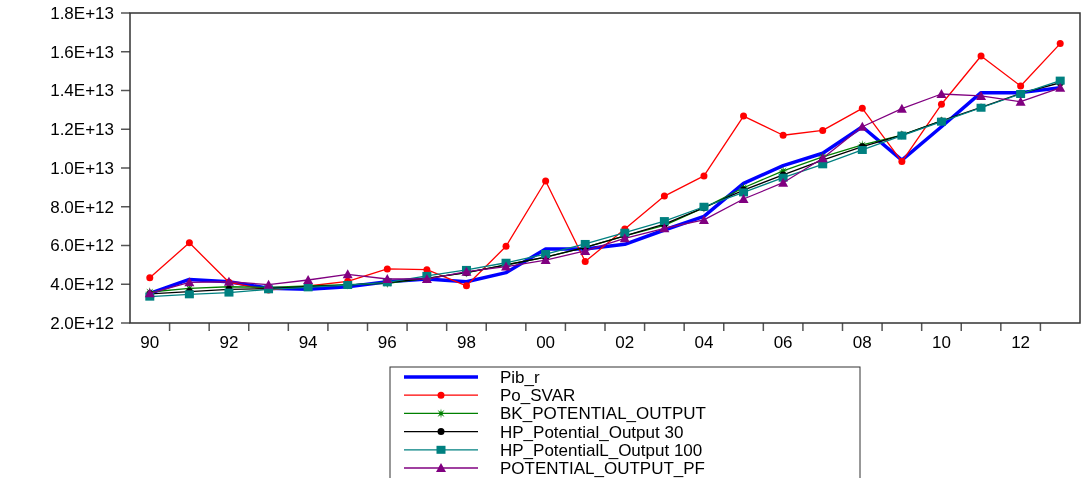 This screenshot has height=478, width=1081. Describe the element at coordinates (941, 342) in the screenshot. I see `x-tick-label: 10` at that location.